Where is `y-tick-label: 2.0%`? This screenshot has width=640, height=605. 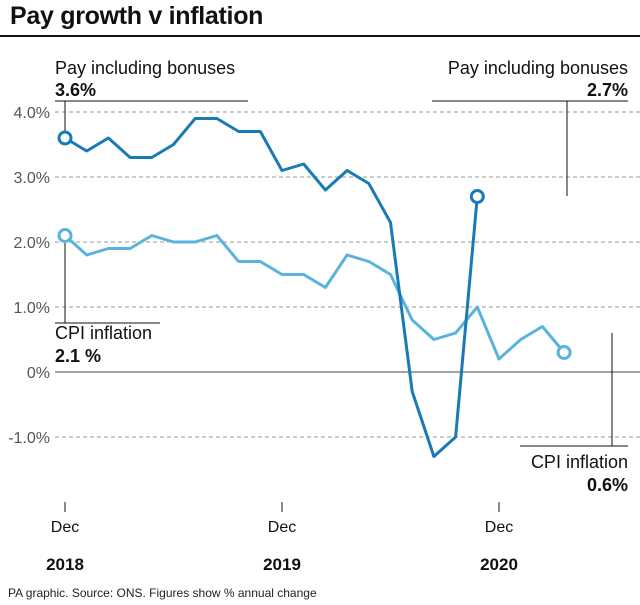
y-tick-label: 2.0% is located at coordinates (32, 243).